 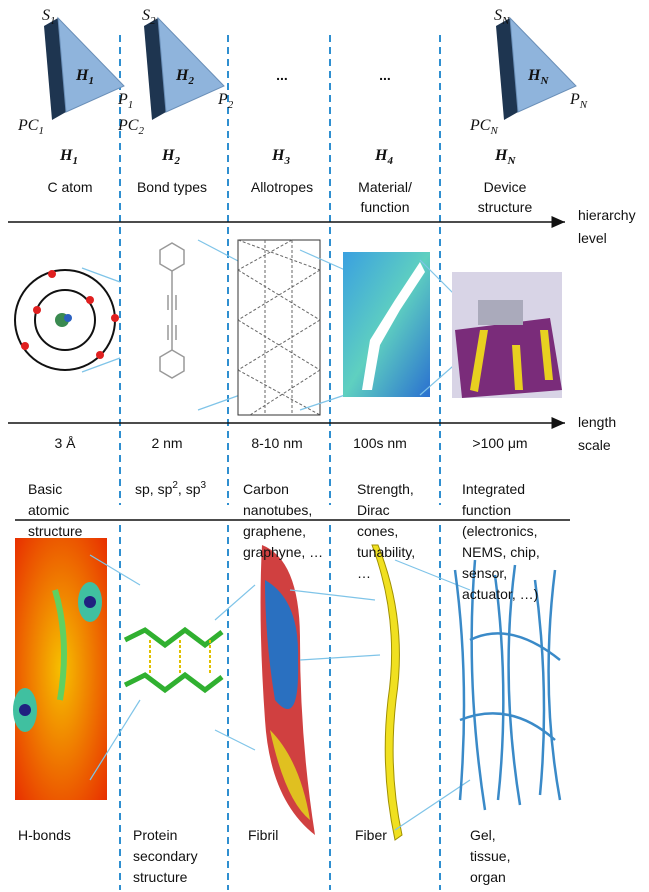 I want to click on fibril-image, so click(x=320, y=690).